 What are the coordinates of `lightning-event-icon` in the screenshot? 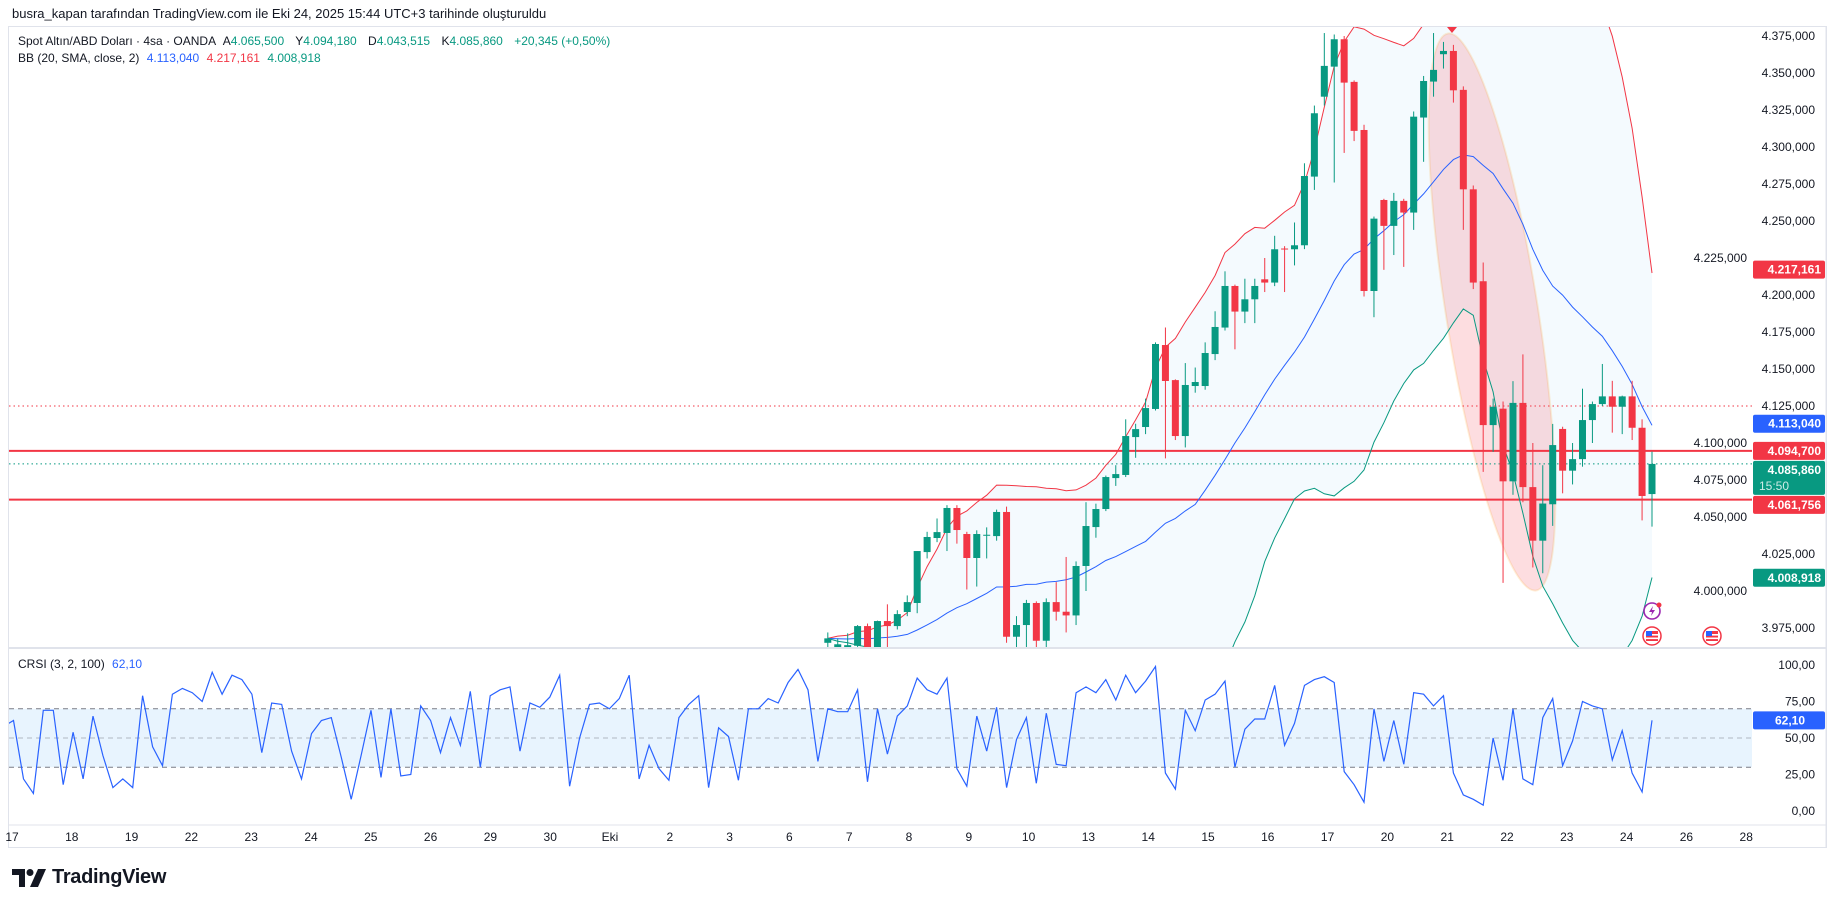 It's located at (1652, 611).